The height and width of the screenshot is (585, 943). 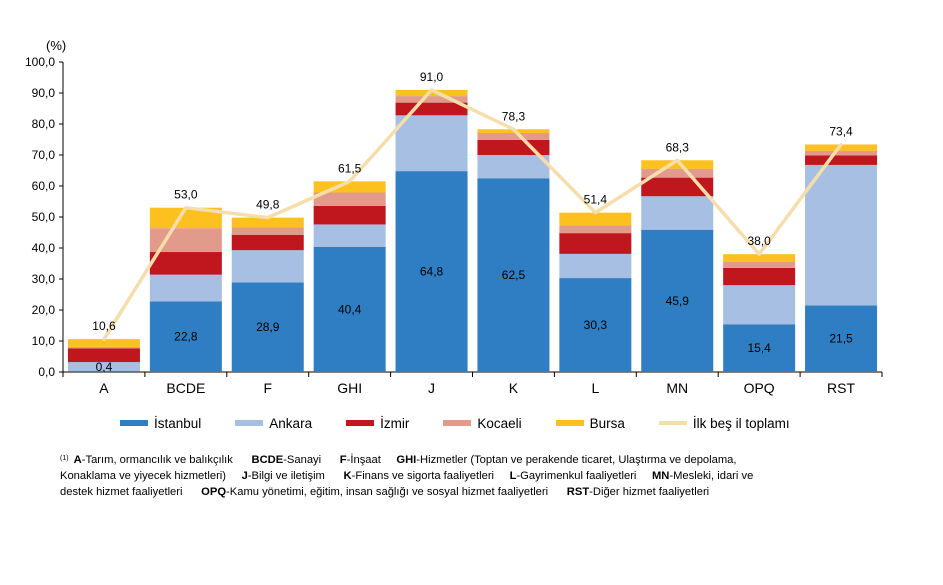 I want to click on legend-swatch-bursa, so click(x=569, y=423).